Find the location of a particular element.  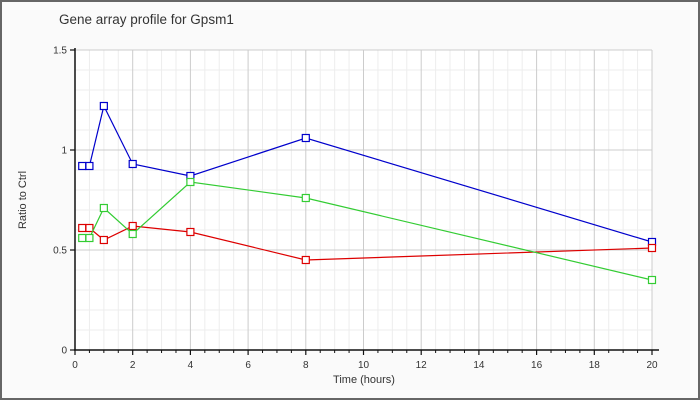

x-axis-label: Time (hours) is located at coordinates (364, 380).